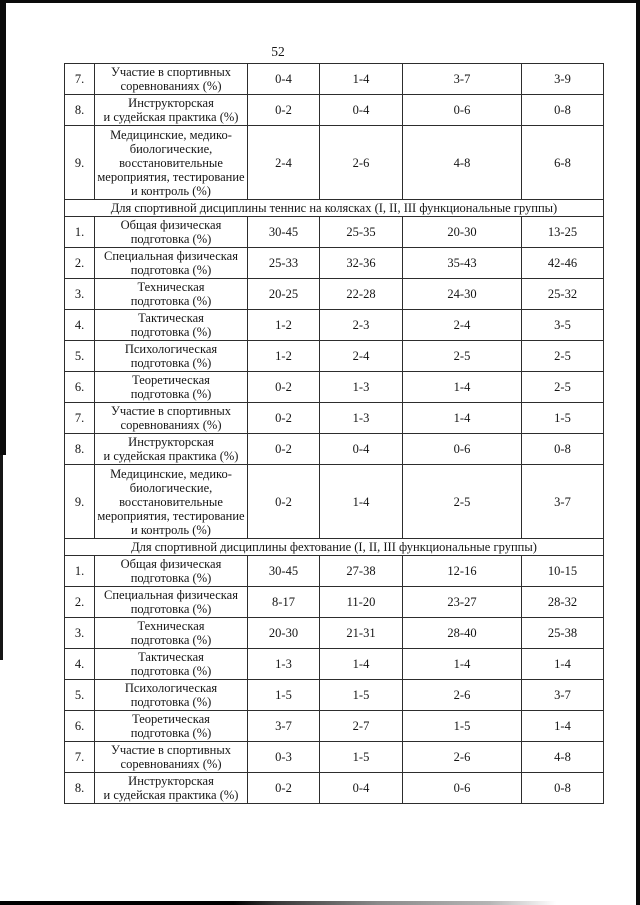 The height and width of the screenshot is (905, 640). What do you see at coordinates (361, 726) in the screenshot?
I see `value-cell: 2-7` at bounding box center [361, 726].